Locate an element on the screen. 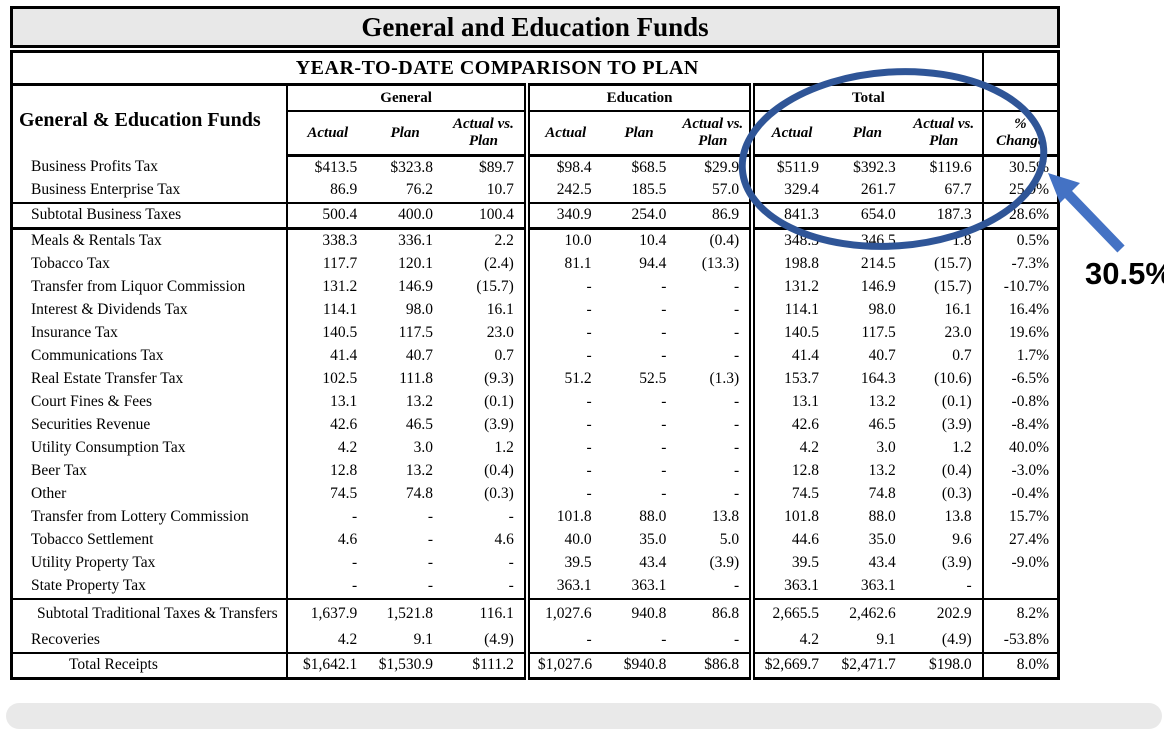 This screenshot has width=1164, height=729. value-cell: 116.1 is located at coordinates (484, 613).